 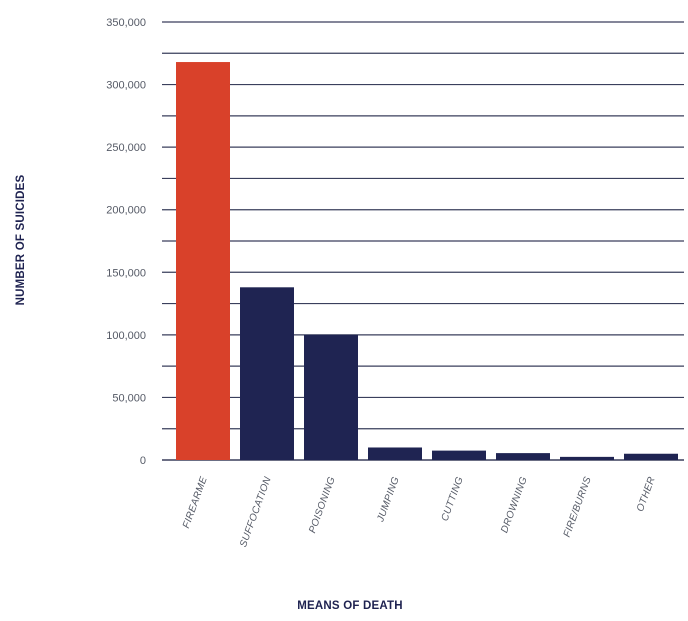 I want to click on y-tick-label: 300,000, so click(x=126, y=86).